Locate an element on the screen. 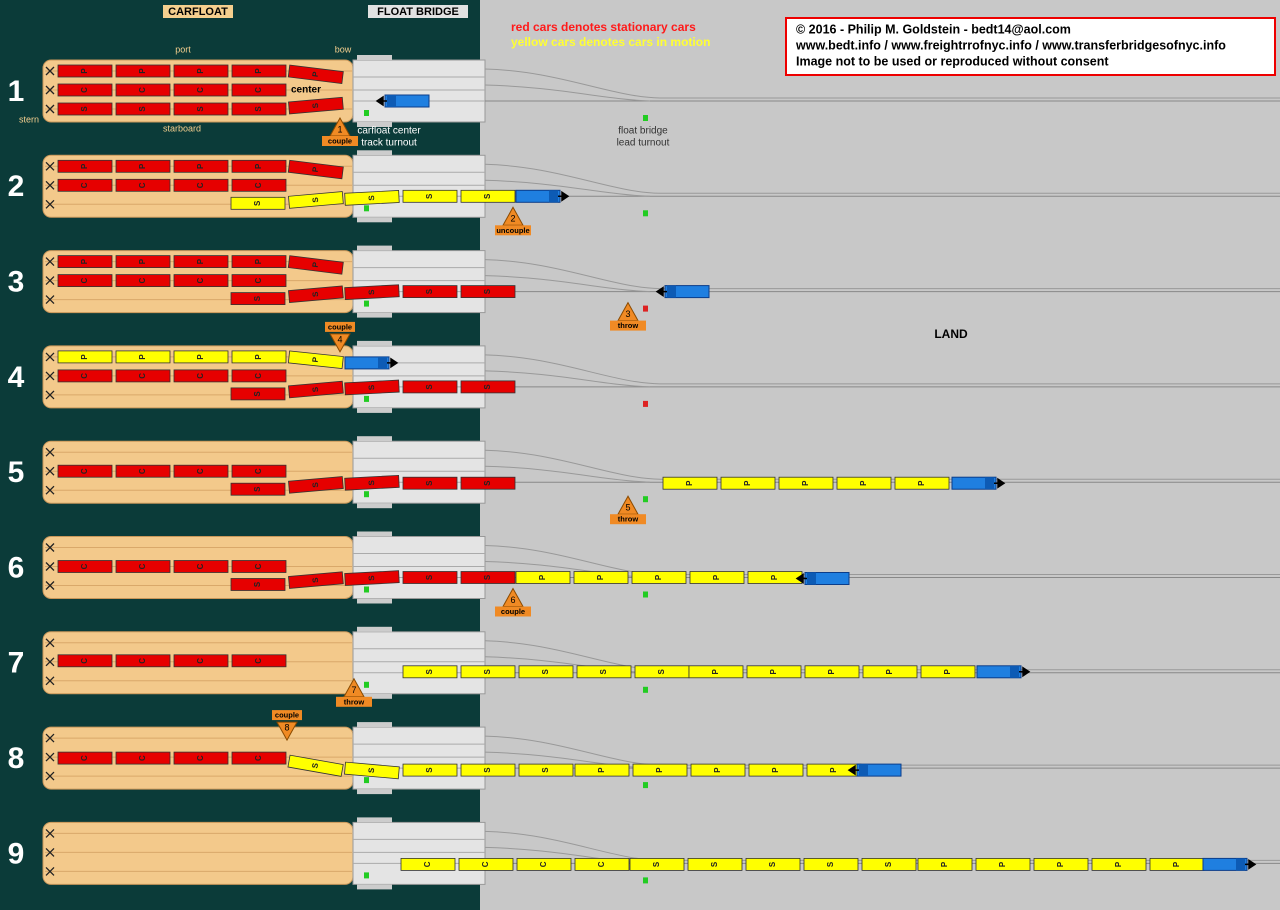 Image resolution: width=1280 pixels, height=910 pixels. carfloat is located at coordinates (198, 853).